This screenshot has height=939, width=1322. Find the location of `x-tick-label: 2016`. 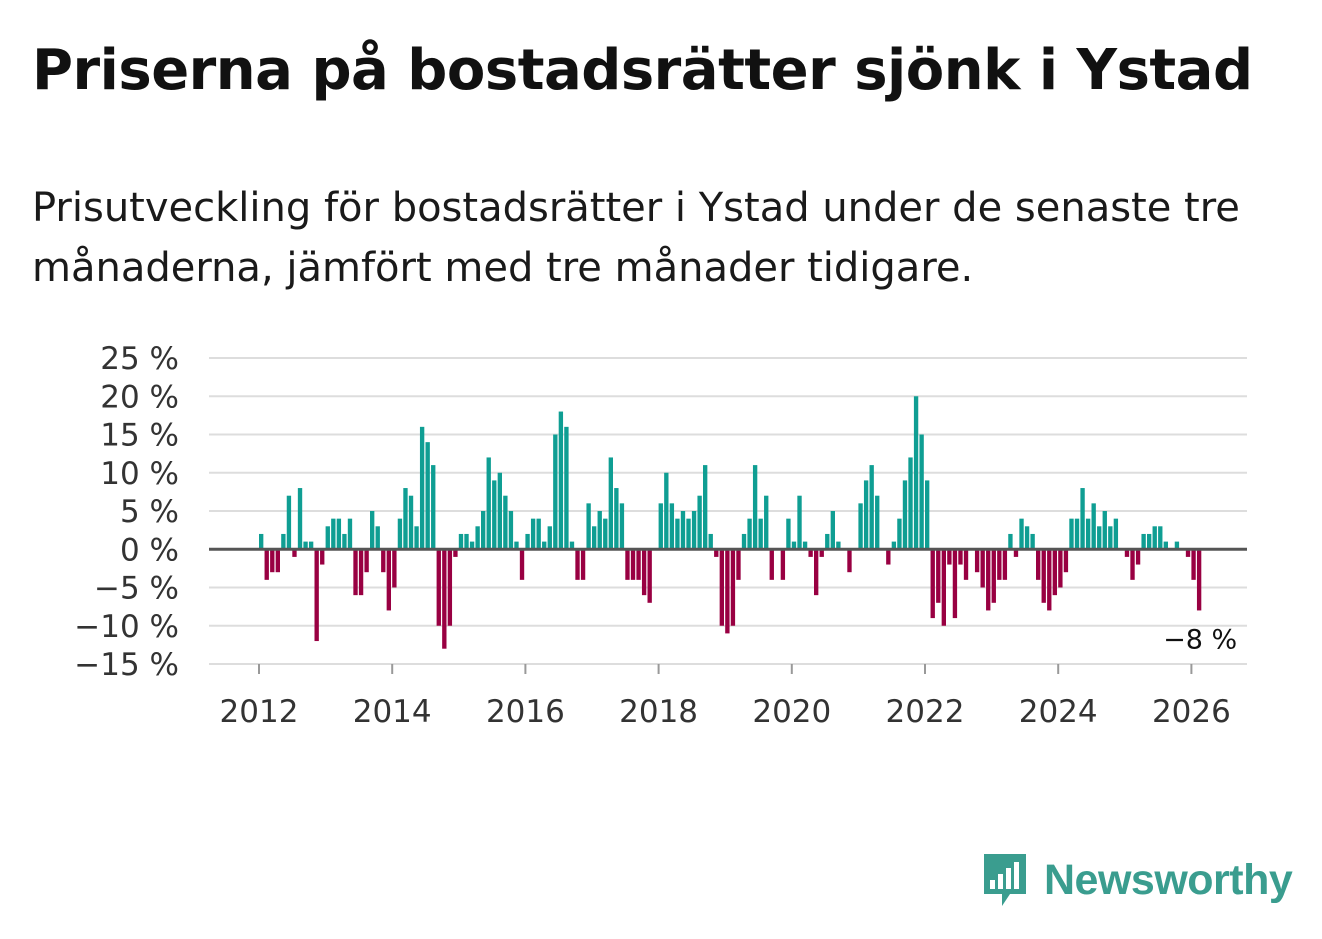

x-tick-label: 2016 is located at coordinates (525, 712).